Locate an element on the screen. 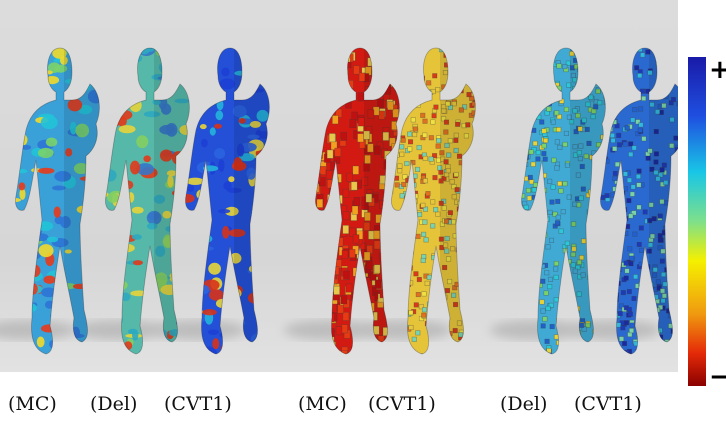  figure-cvt1-2-outline is located at coordinates (433, 201).